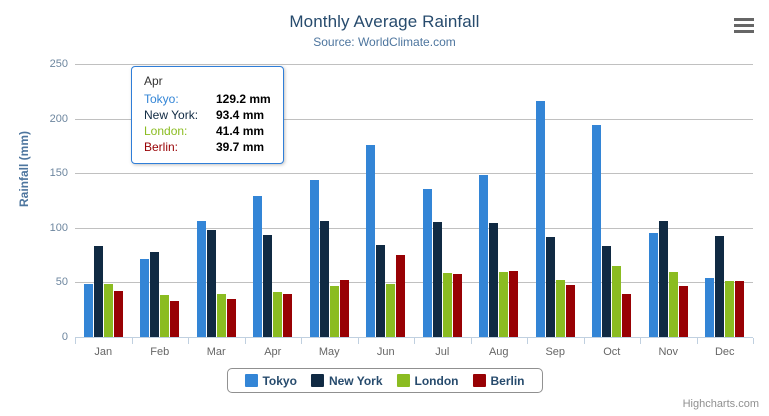  I want to click on legend-label: New York, so click(355, 380).